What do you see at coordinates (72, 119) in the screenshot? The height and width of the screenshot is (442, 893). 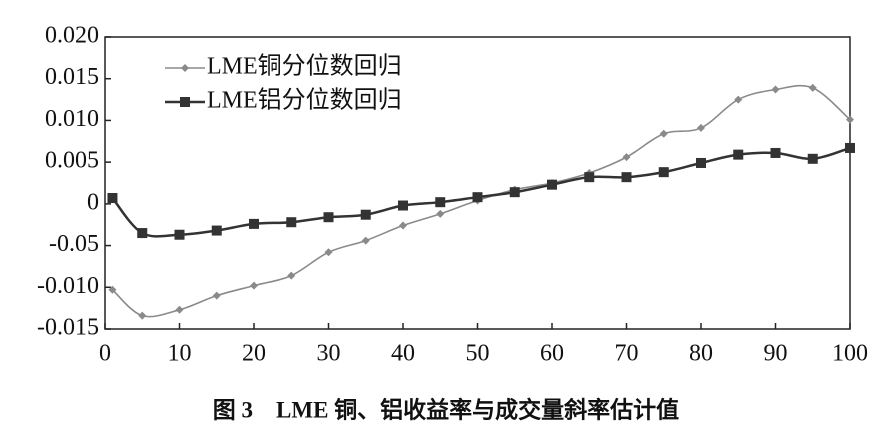 I see `y-tick-label: 0.010` at bounding box center [72, 119].